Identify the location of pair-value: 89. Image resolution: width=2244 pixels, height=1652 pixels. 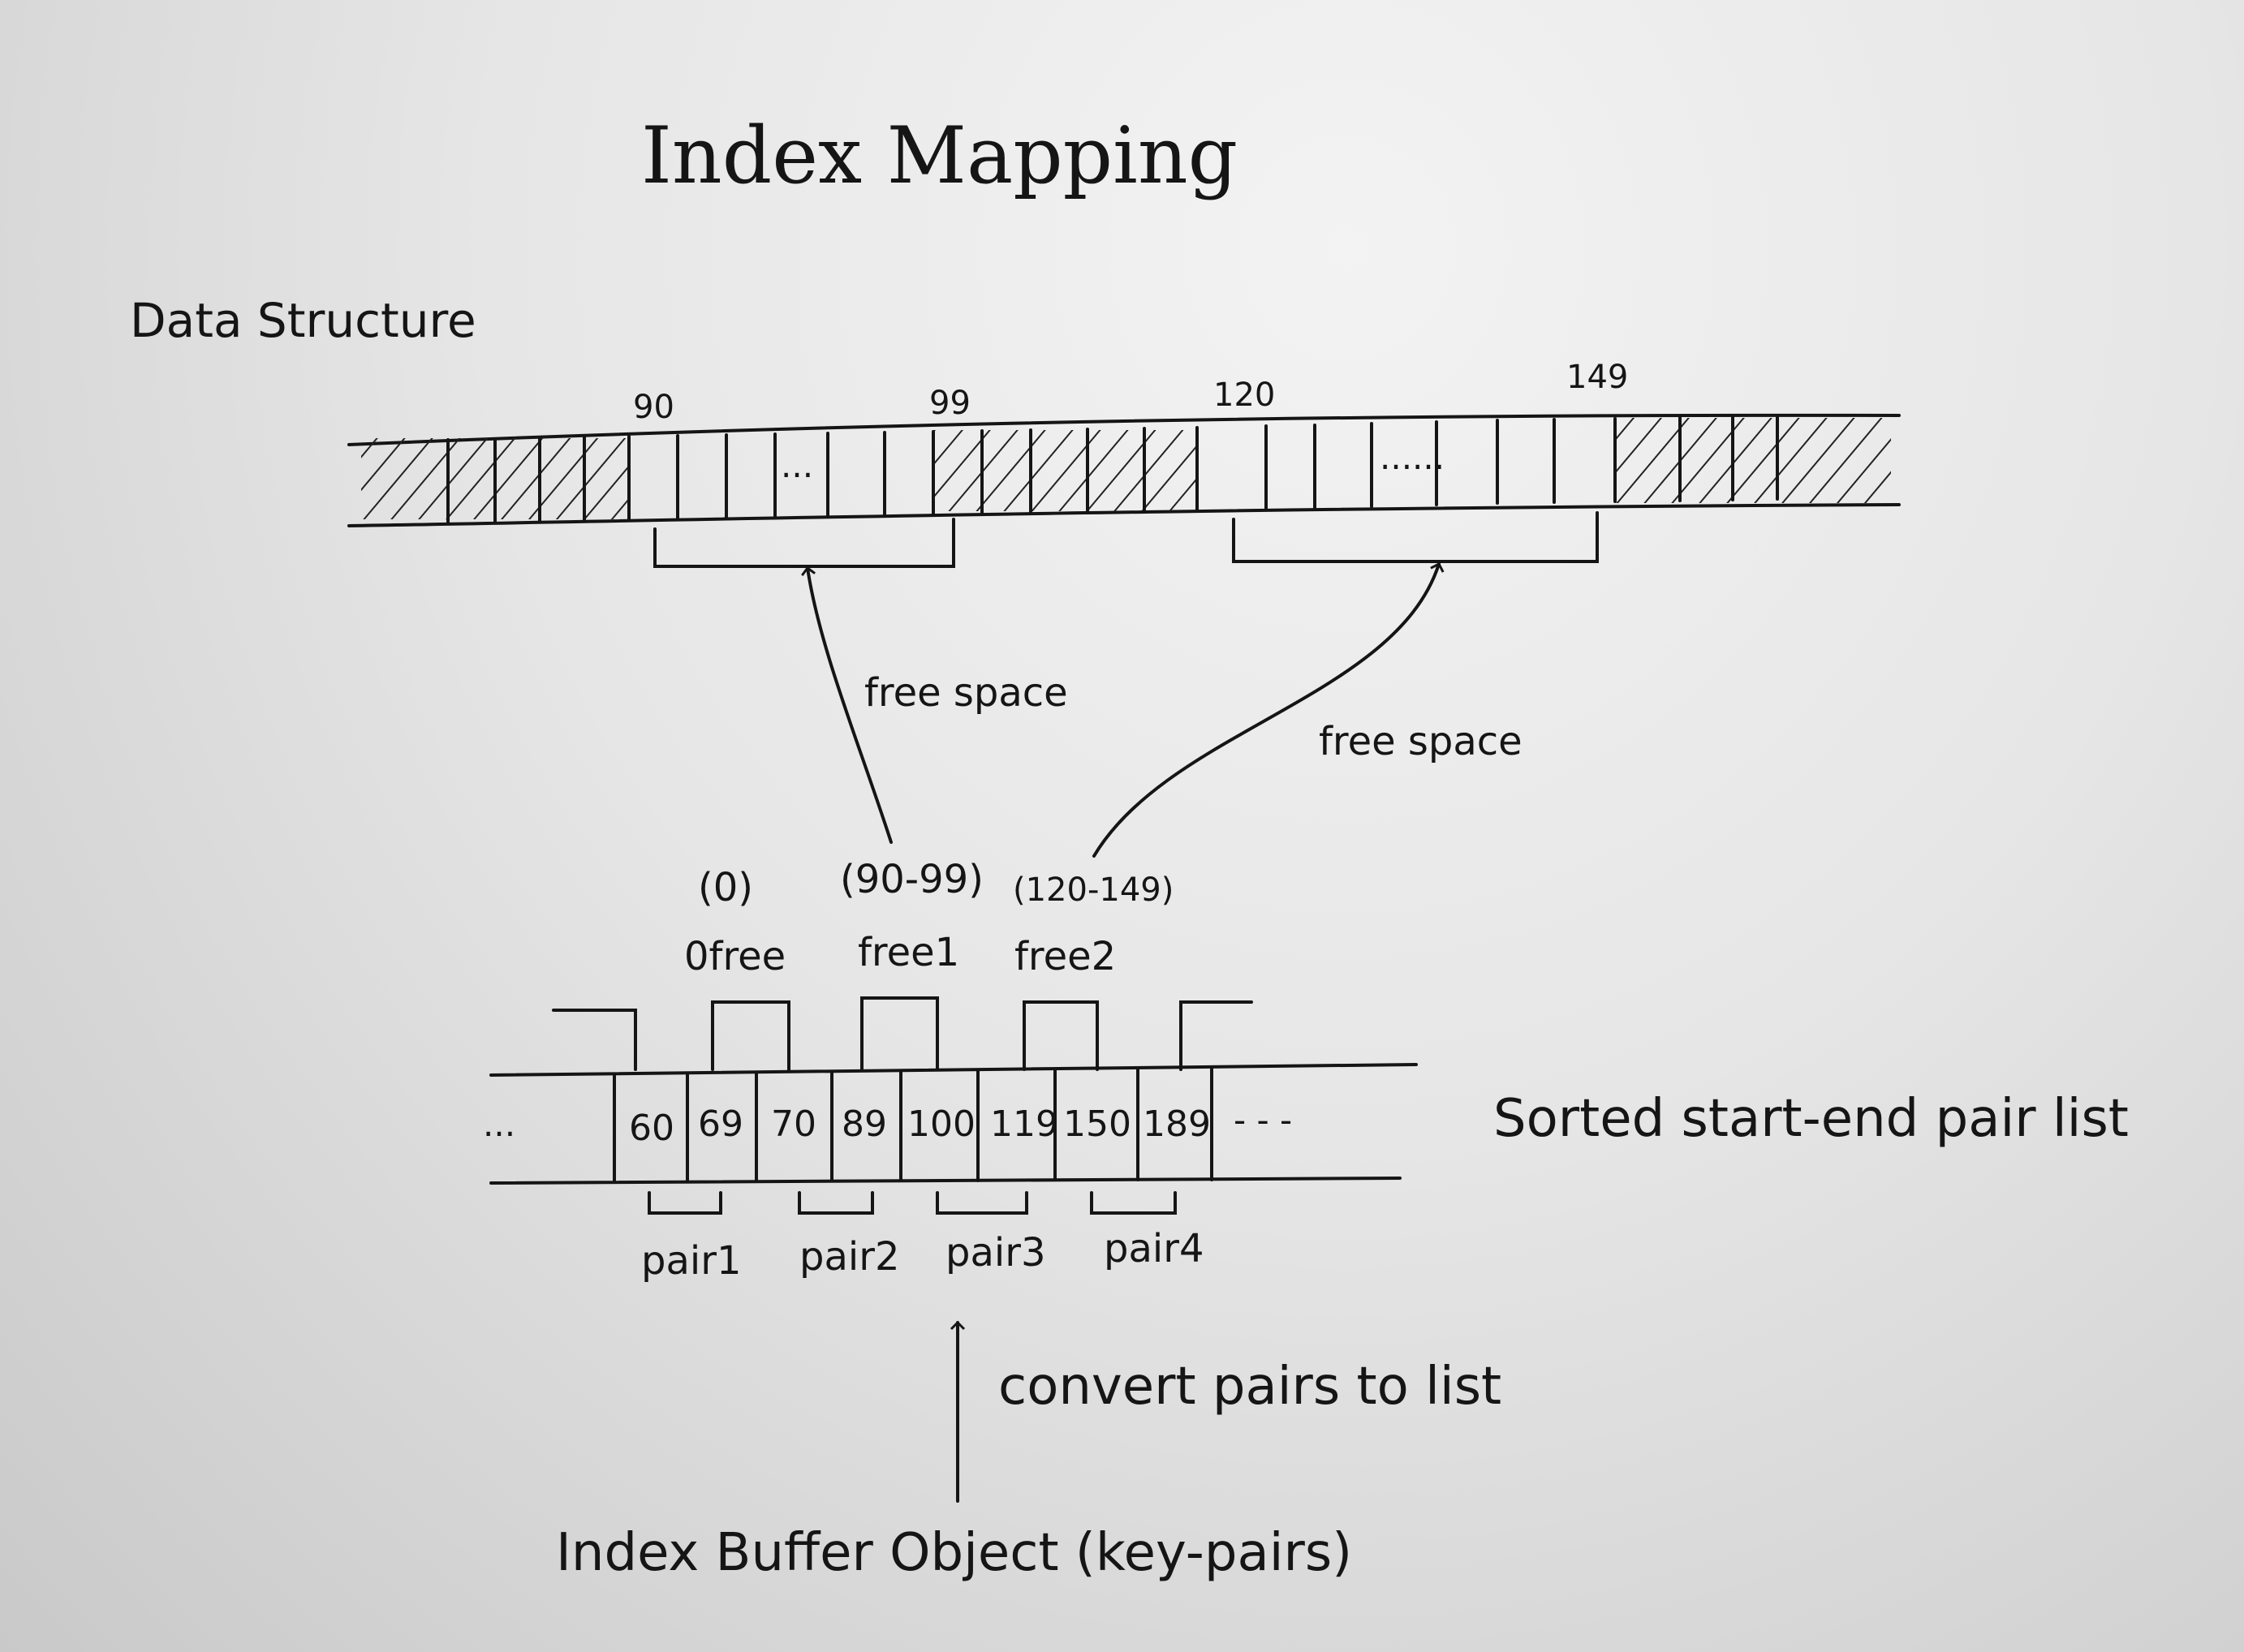
(864, 1124).